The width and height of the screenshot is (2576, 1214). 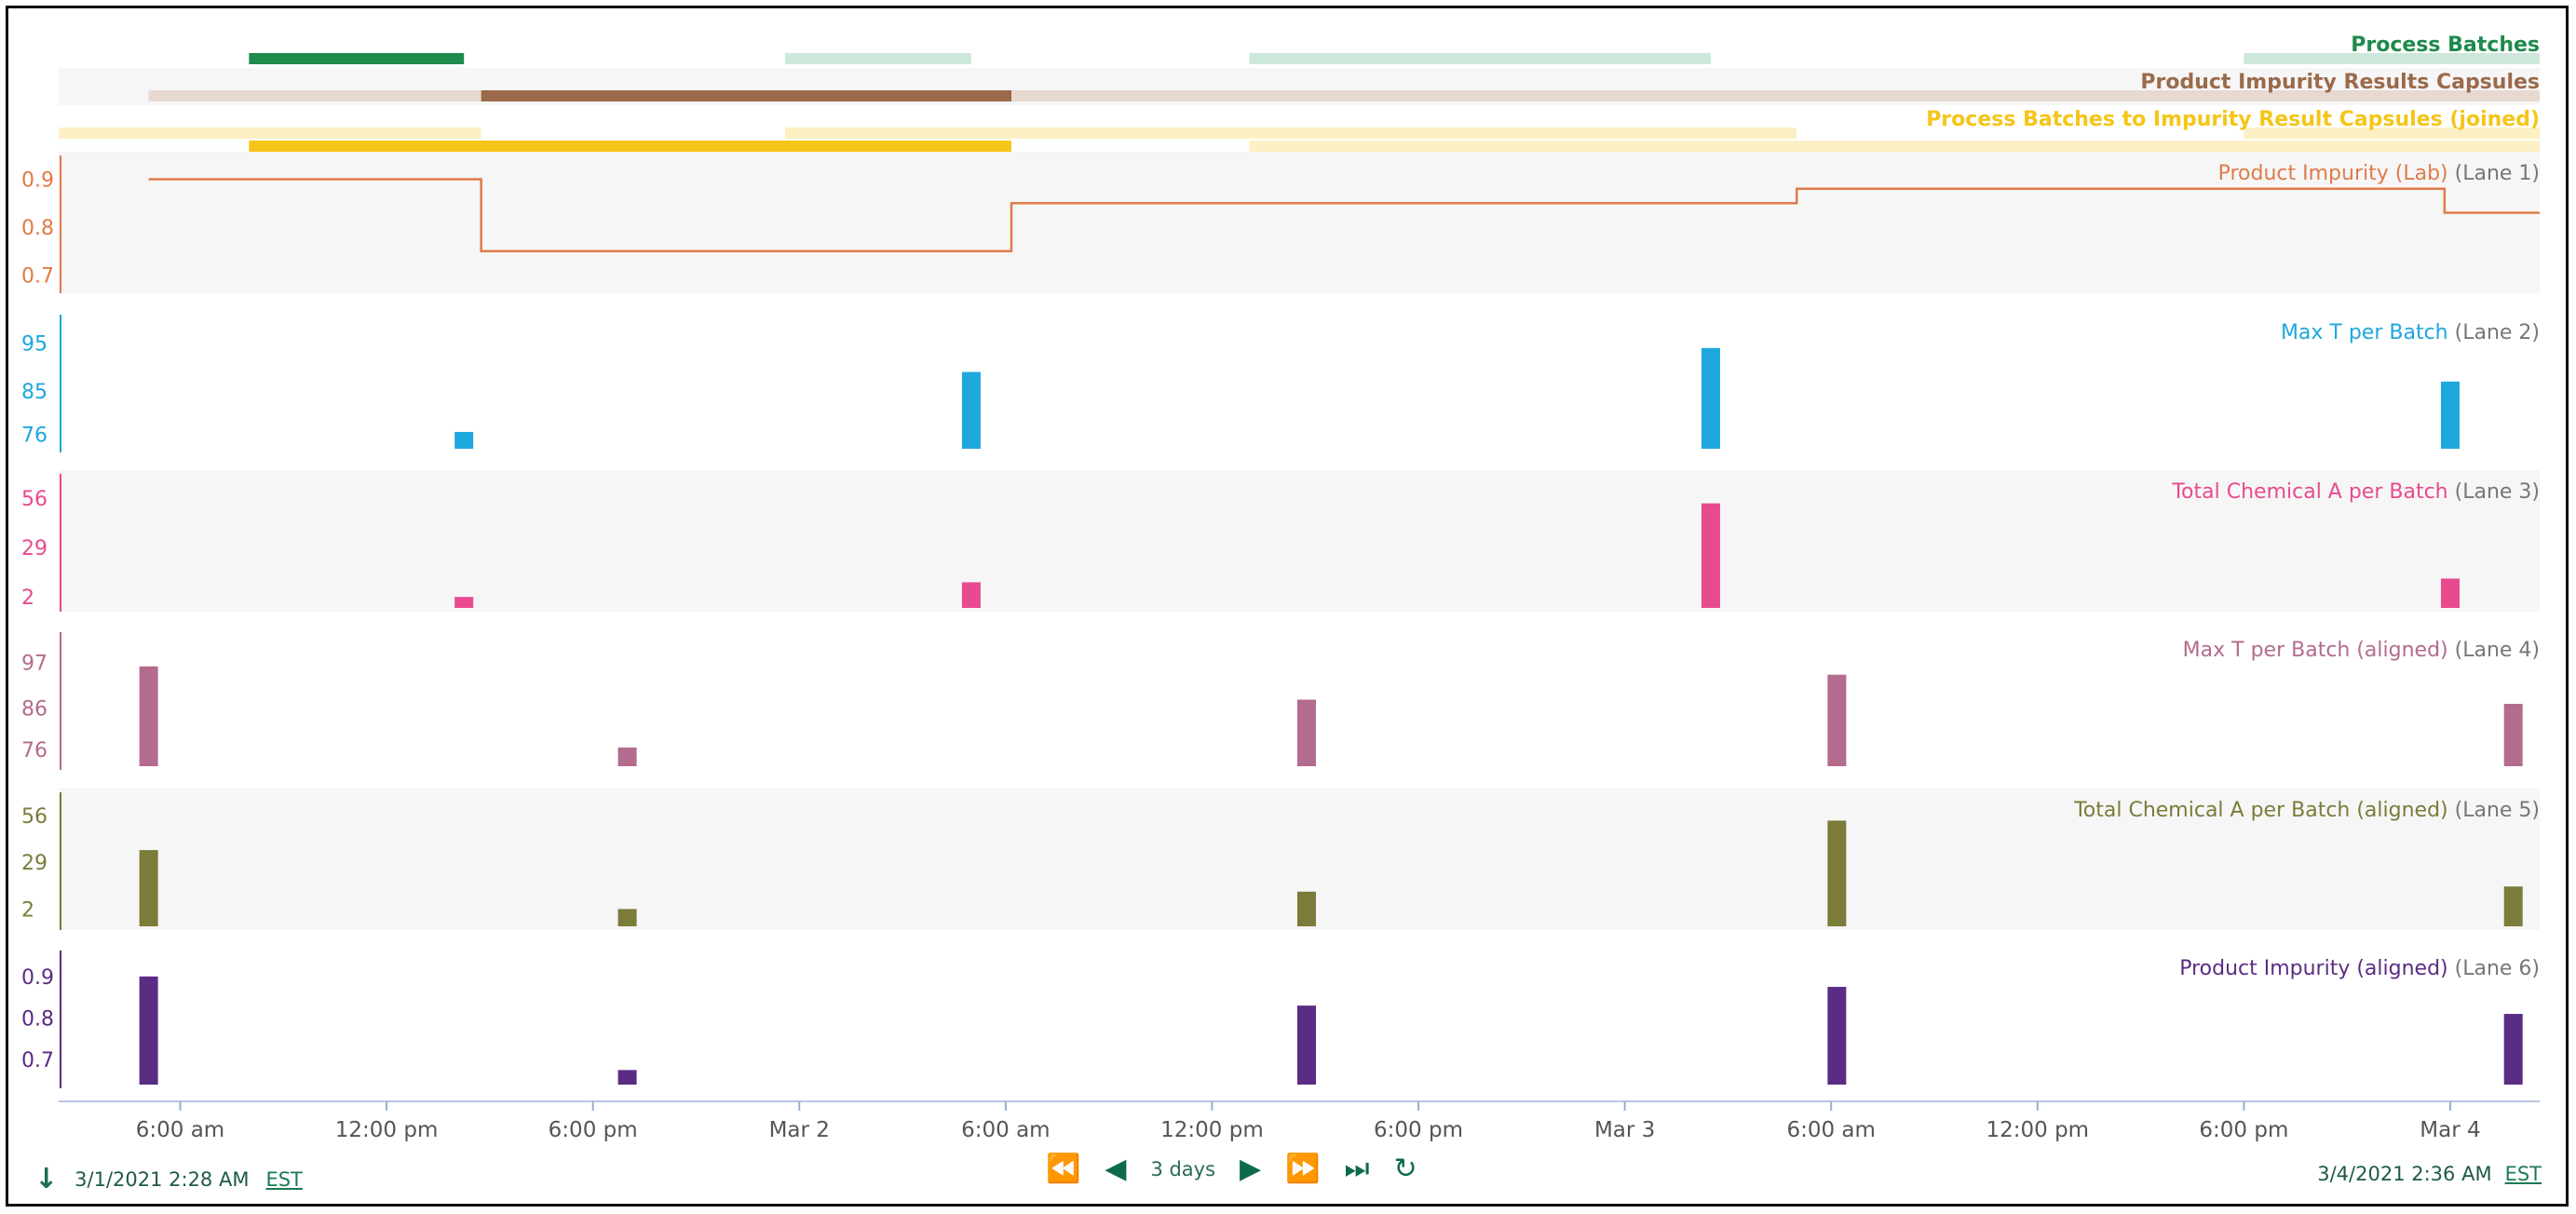 I want to click on x-tick-label-10: 6:00 pm, so click(x=2243, y=1130).